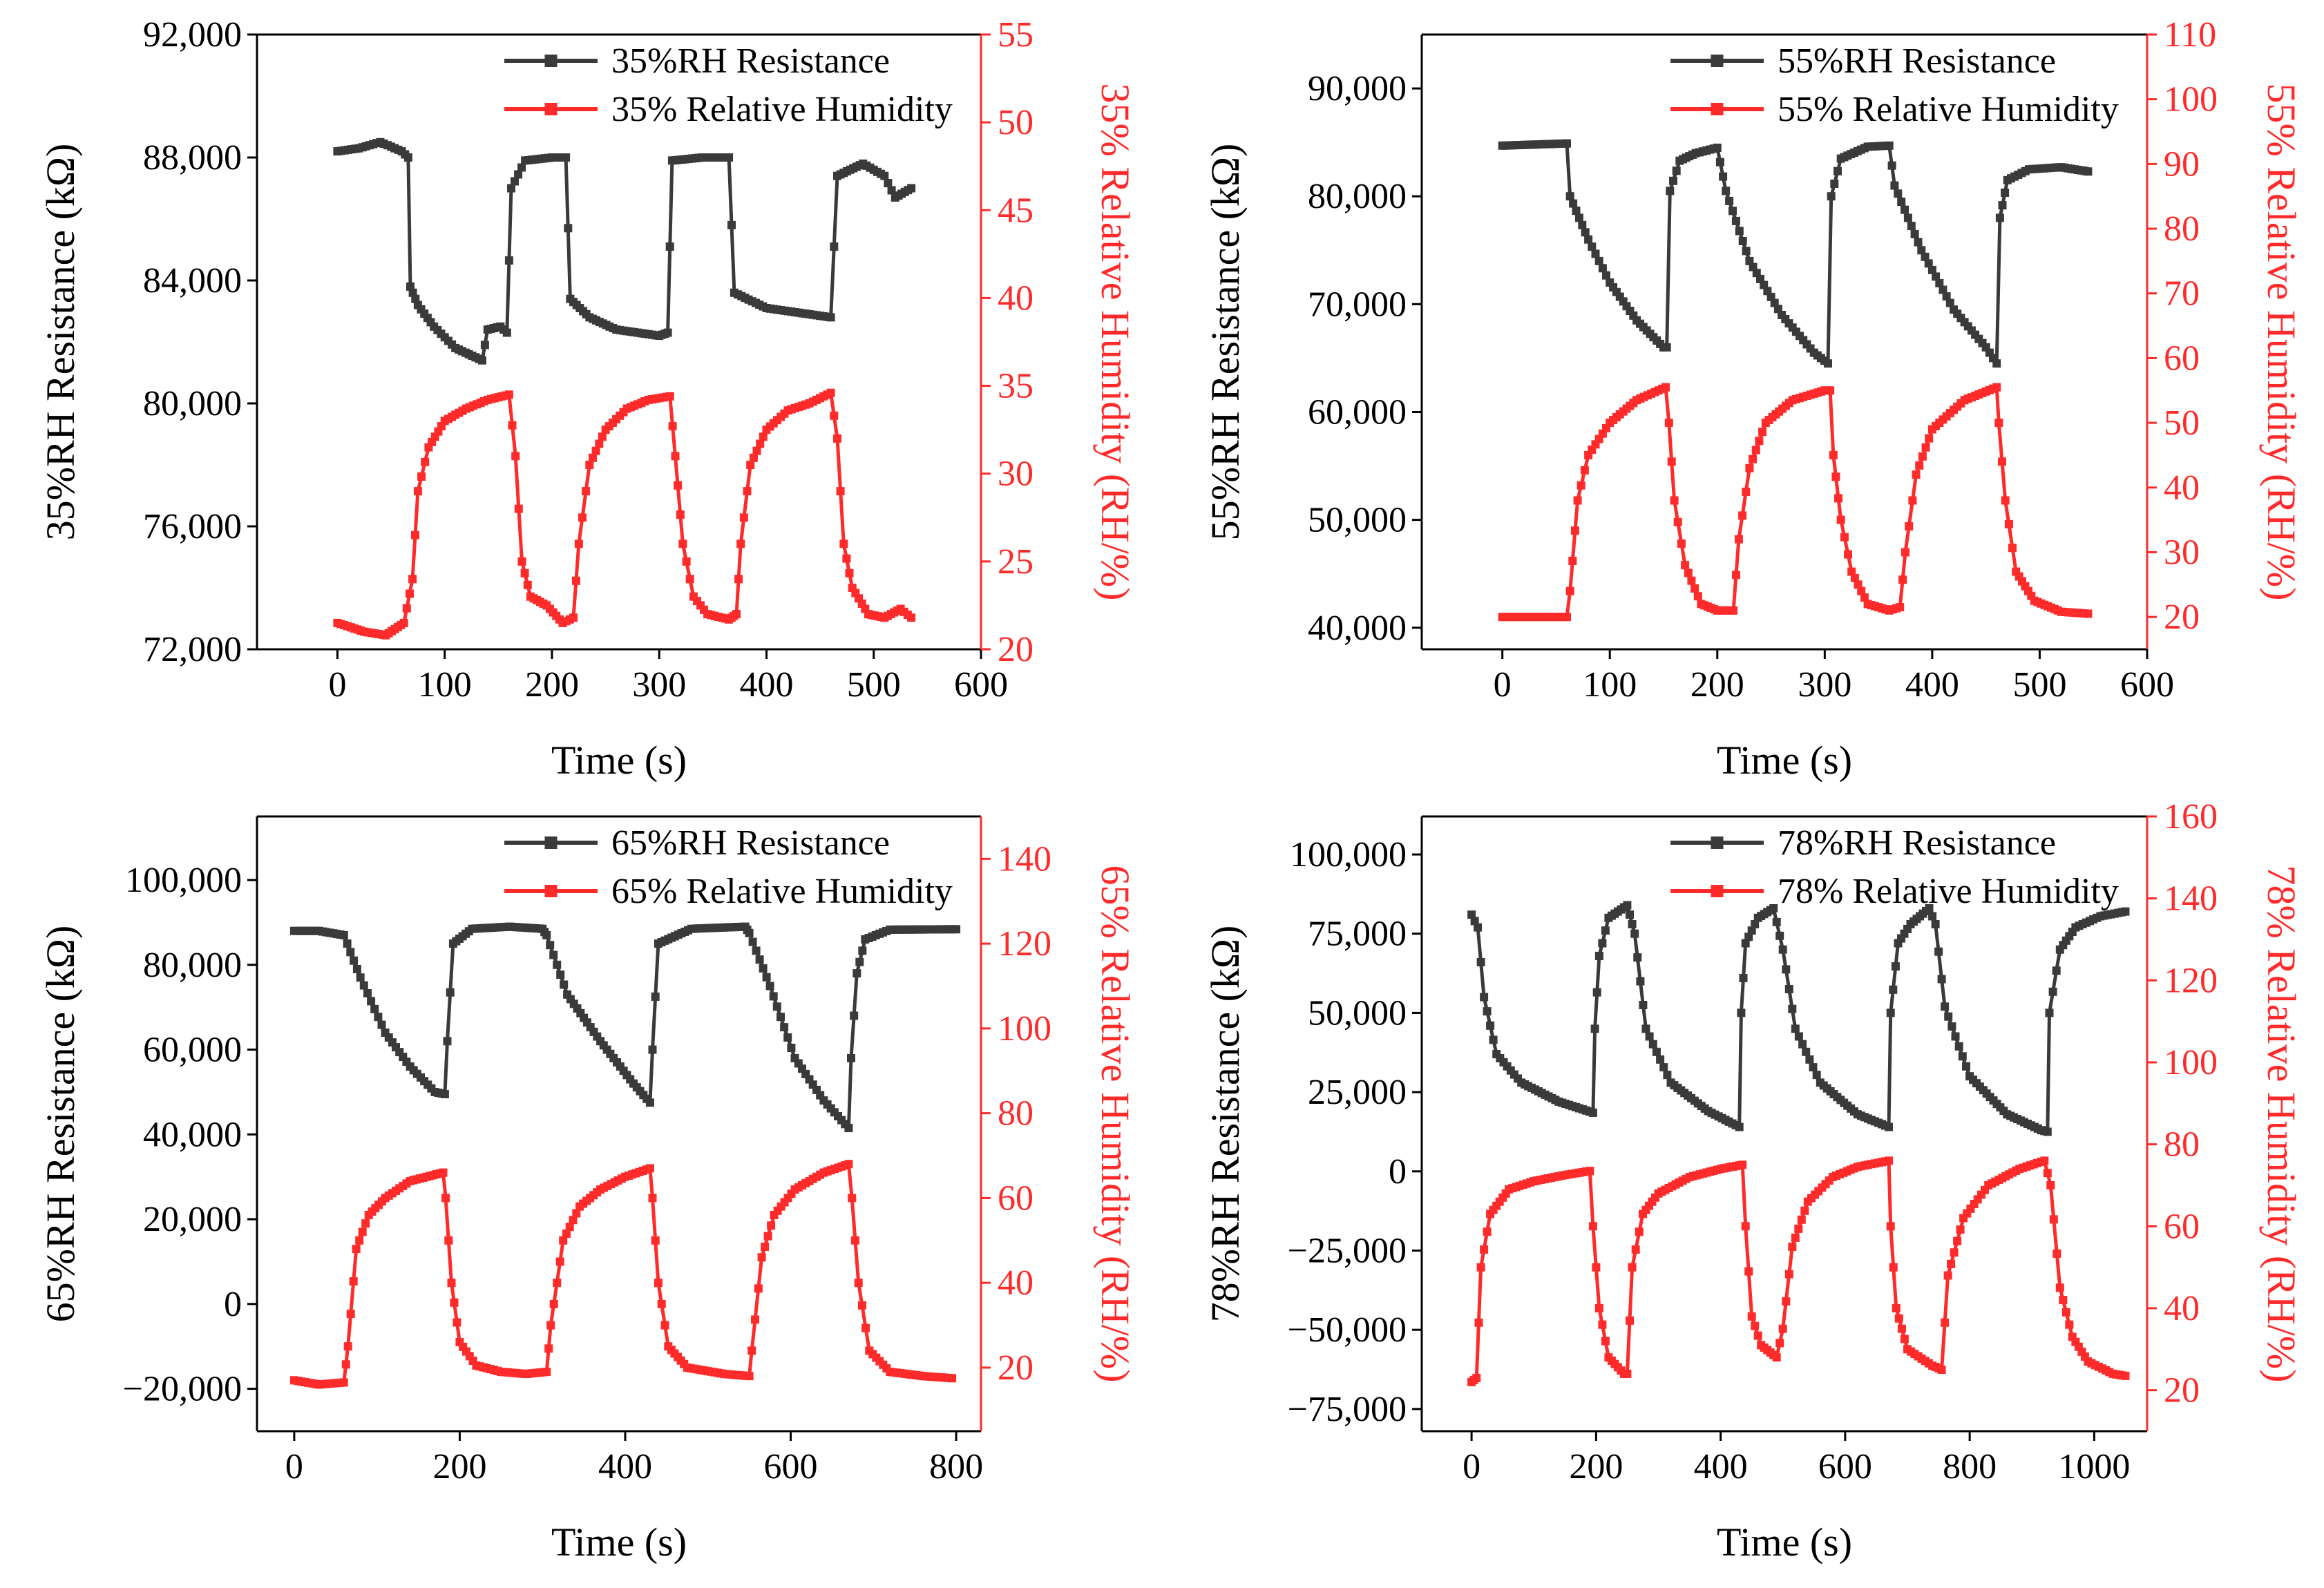 The height and width of the screenshot is (1588, 2324). I want to click on x-tick-label: 200, so click(1596, 1466).